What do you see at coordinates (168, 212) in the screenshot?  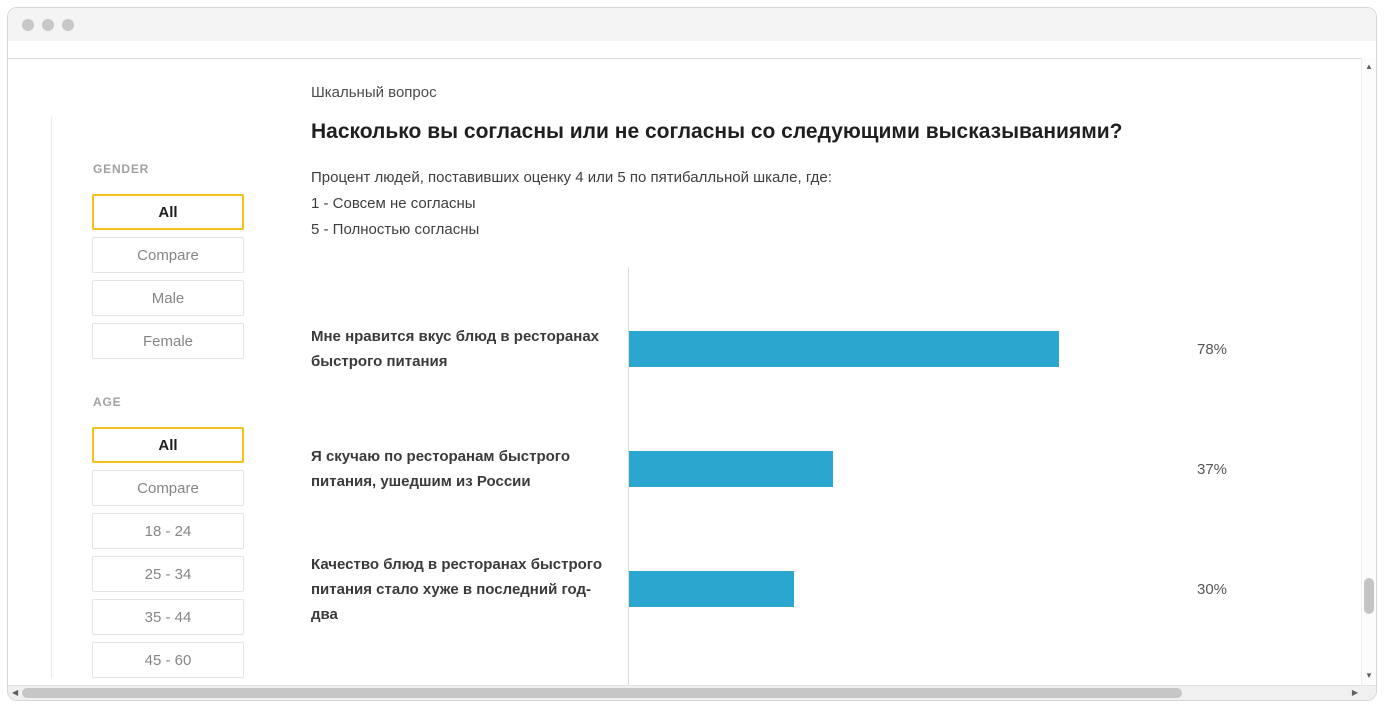 I see `gender-filter-all: All` at bounding box center [168, 212].